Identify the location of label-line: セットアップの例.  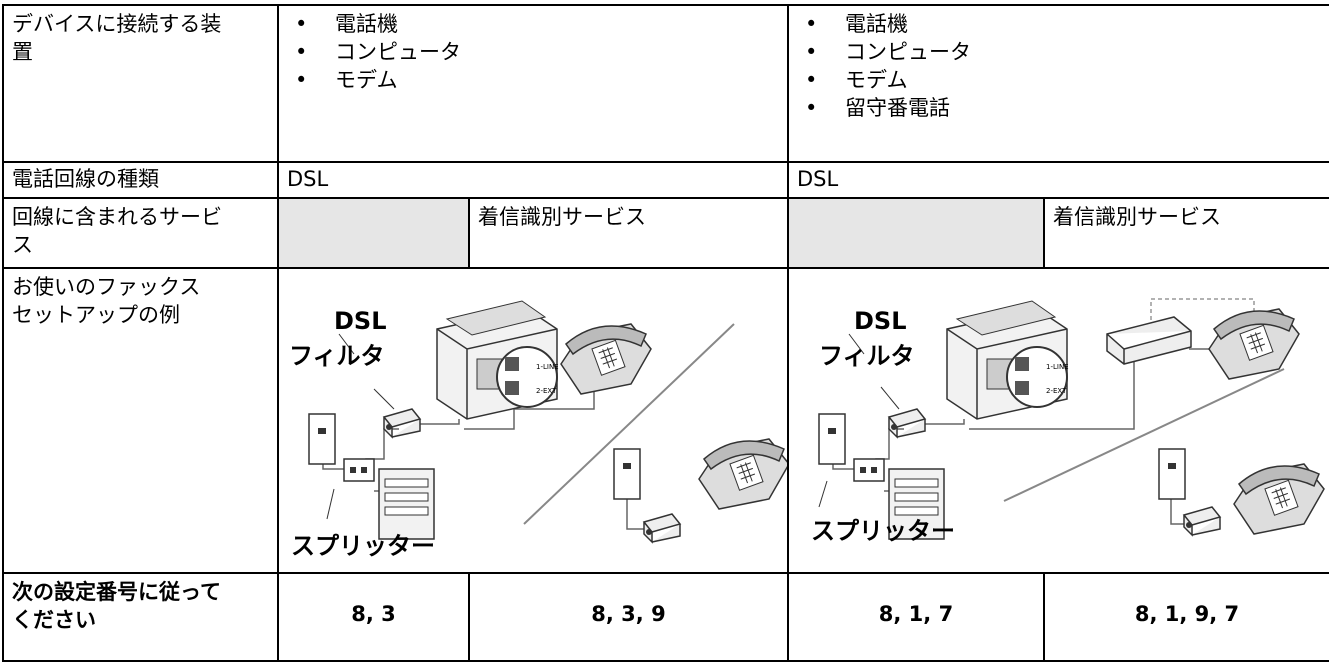
(96, 315).